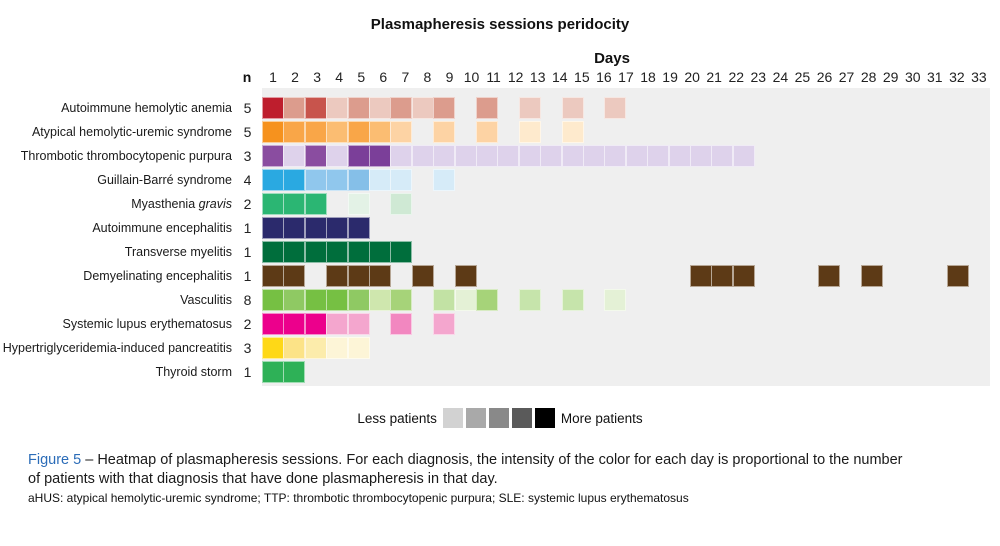 The height and width of the screenshot is (546, 1000). Describe the element at coordinates (979, 77) in the screenshot. I see `day-tick: 33` at that location.